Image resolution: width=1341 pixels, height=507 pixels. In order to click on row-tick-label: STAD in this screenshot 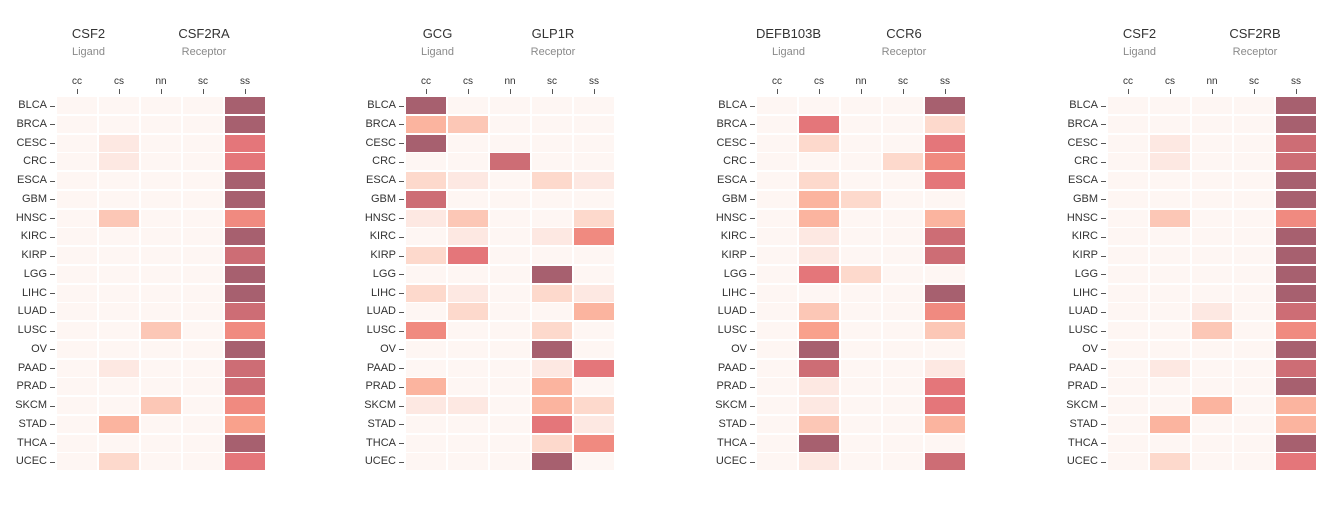, I will do `click(32, 423)`.